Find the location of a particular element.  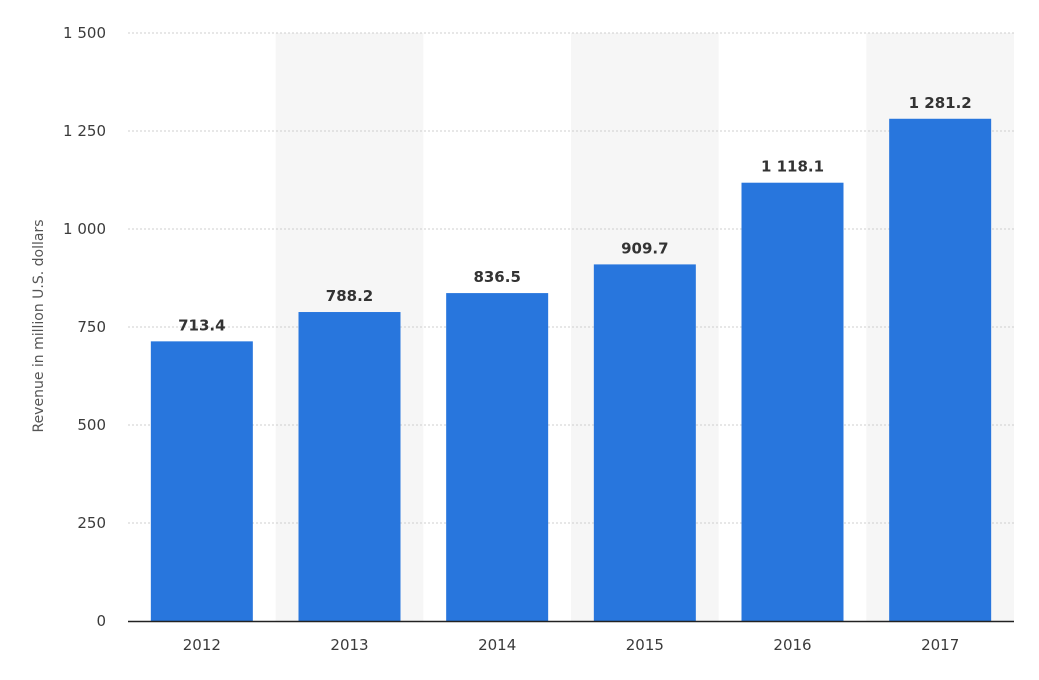

bar-2016 is located at coordinates (792, 401).